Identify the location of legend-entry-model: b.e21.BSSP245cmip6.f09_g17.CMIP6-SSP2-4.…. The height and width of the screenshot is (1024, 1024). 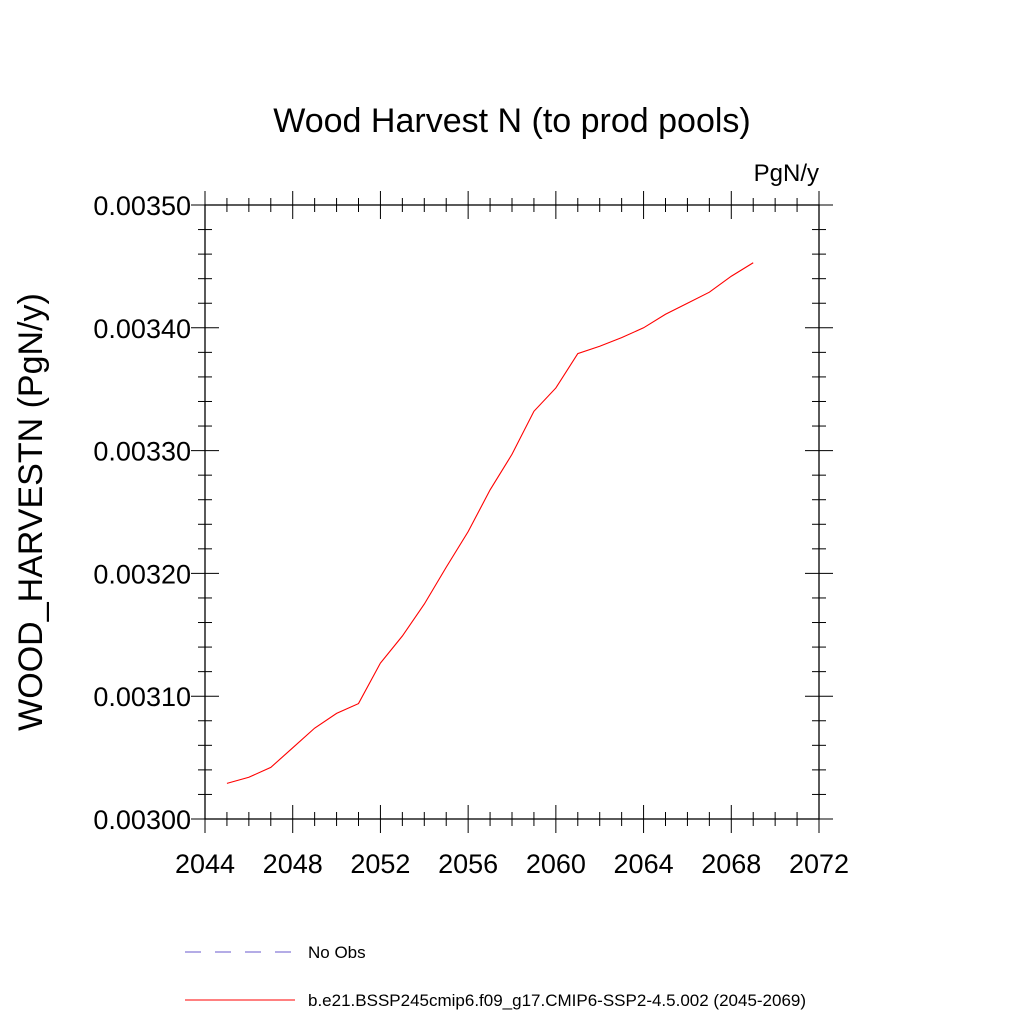
(495, 1000).